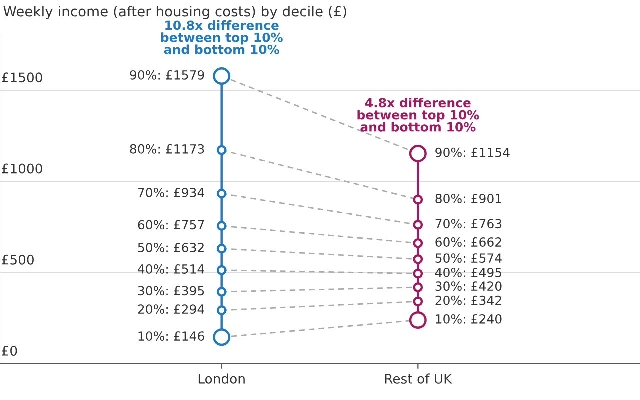 The image size is (640, 400). What do you see at coordinates (469, 242) in the screenshot?
I see `data-label: 60%: £662` at bounding box center [469, 242].